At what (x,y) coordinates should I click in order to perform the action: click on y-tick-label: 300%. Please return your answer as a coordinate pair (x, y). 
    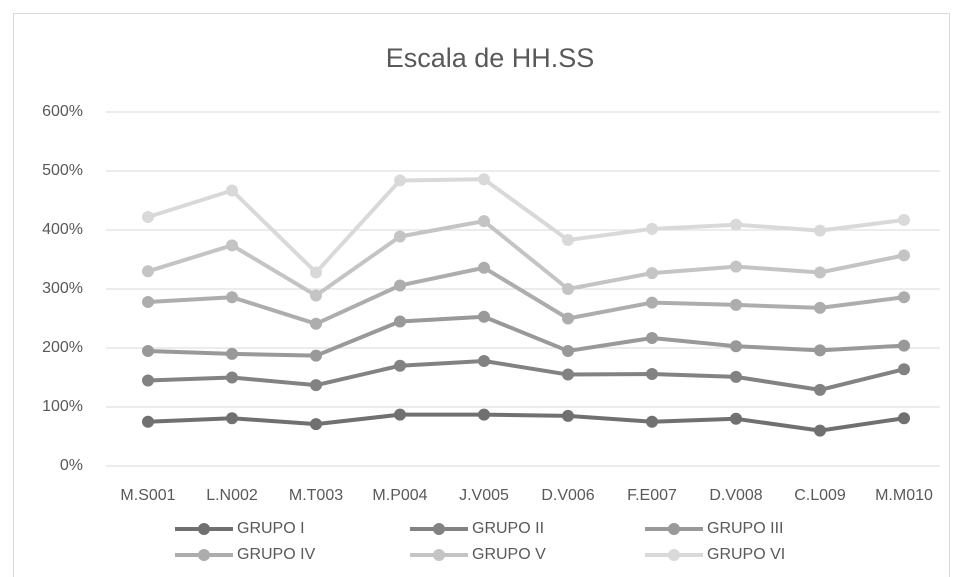
    Looking at the image, I should click on (62, 288).